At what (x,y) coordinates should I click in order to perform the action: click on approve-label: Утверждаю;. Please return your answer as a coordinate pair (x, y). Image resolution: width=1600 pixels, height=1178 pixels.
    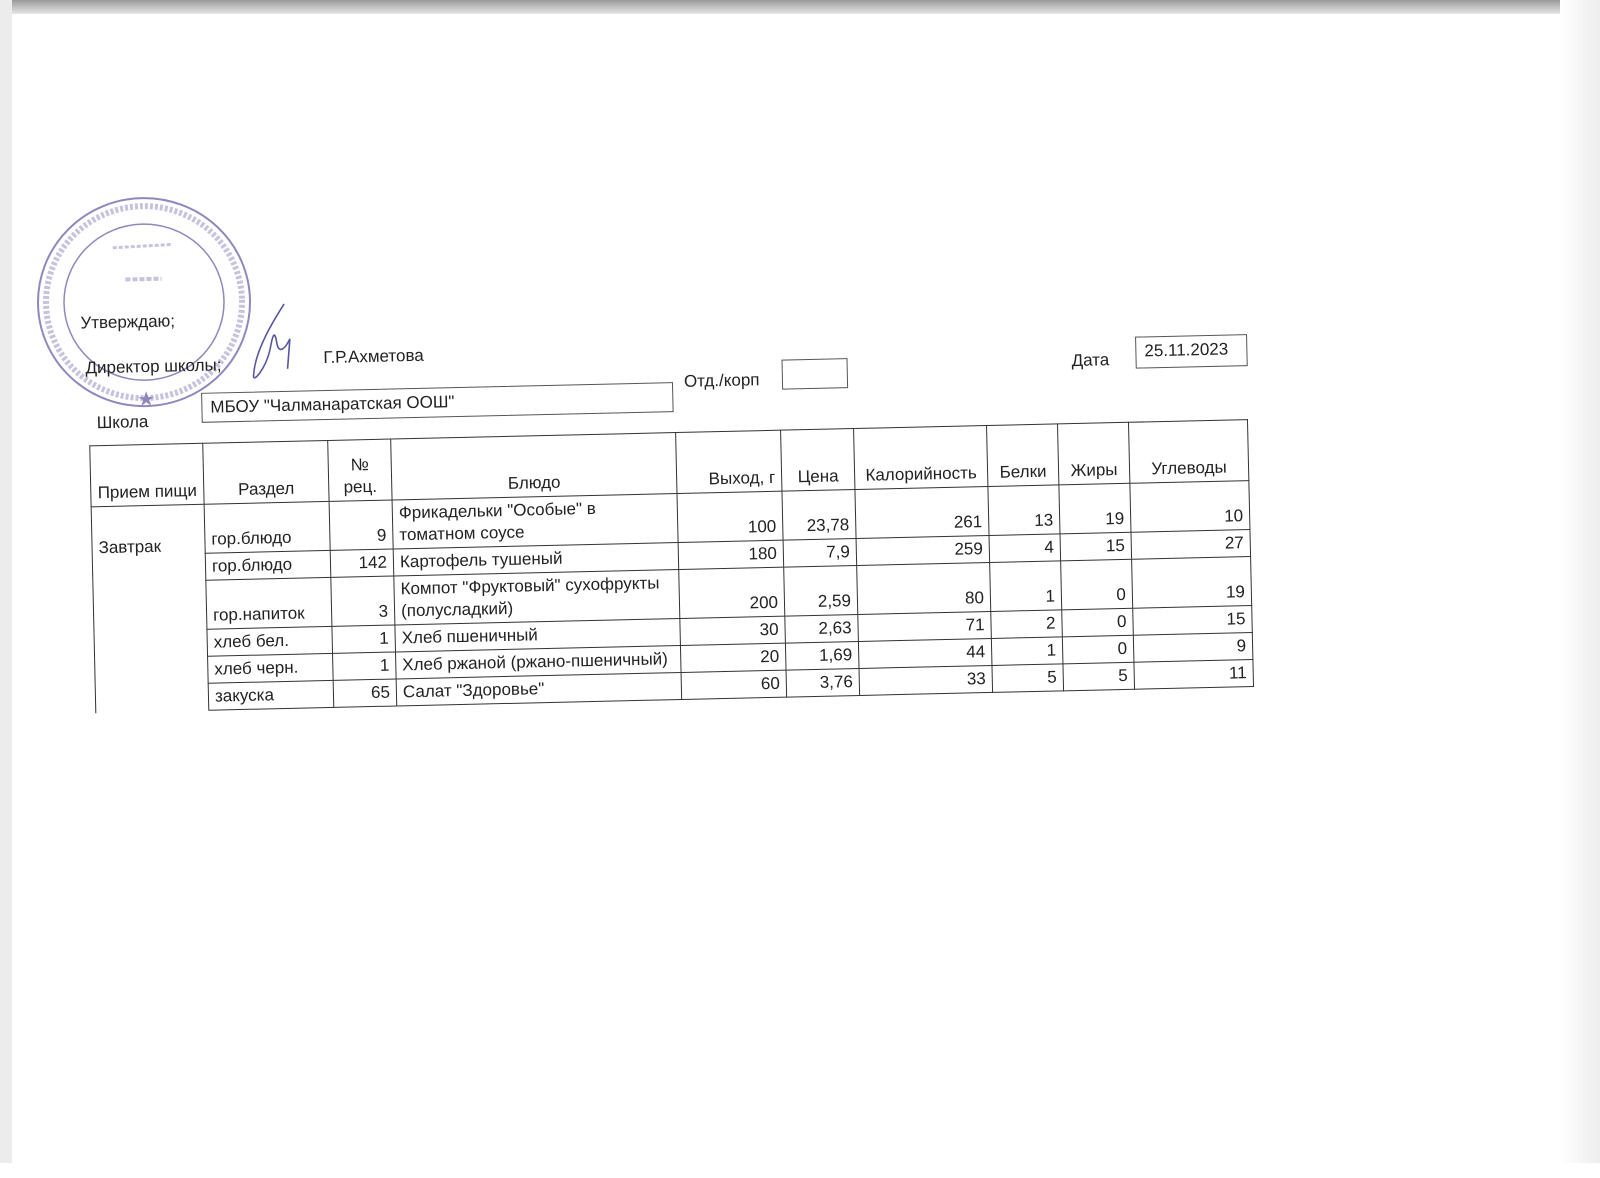
    Looking at the image, I should click on (128, 322).